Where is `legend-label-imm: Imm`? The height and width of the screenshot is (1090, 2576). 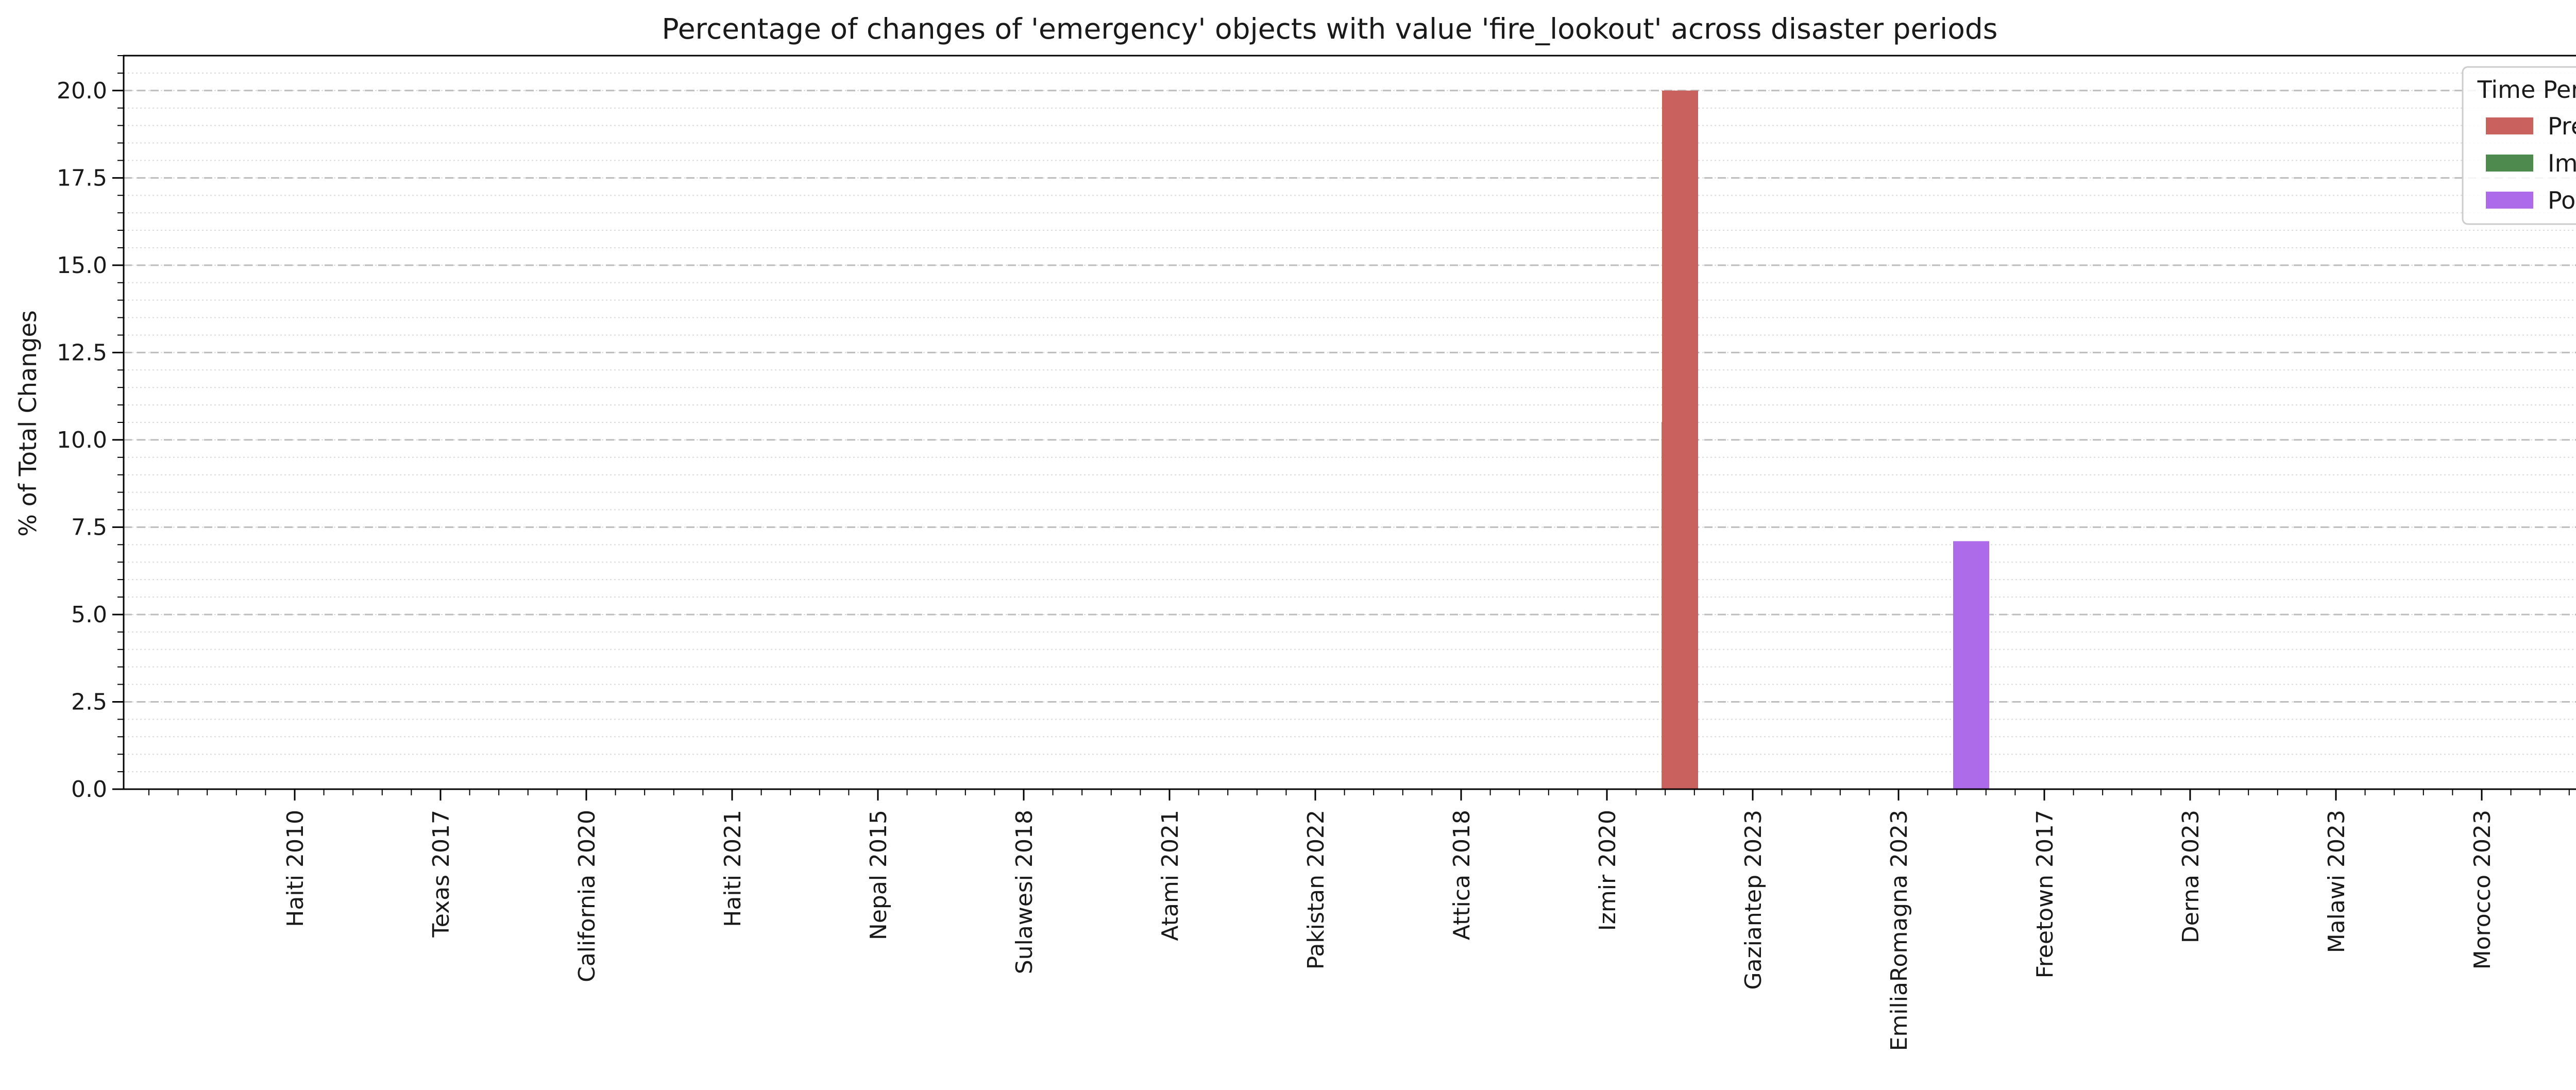
legend-label-imm: Imm is located at coordinates (2562, 163).